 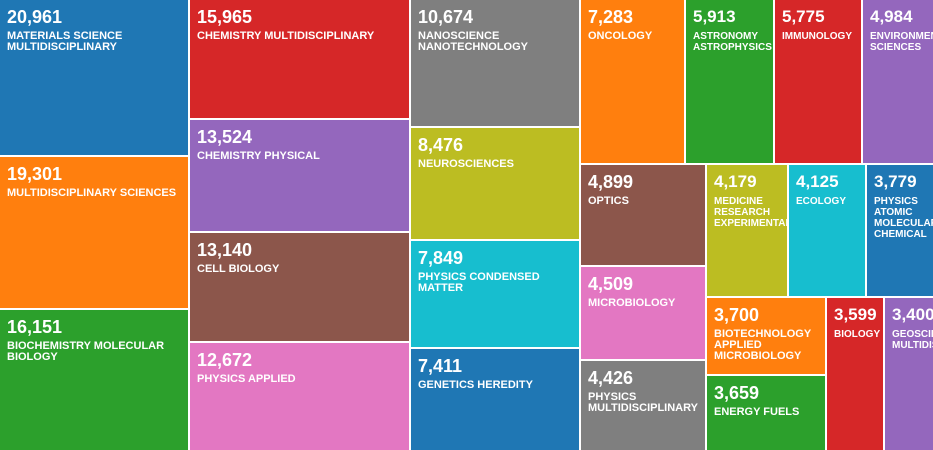 What do you see at coordinates (238, 269) in the screenshot?
I see `tile-label: CELL BIOLOGY` at bounding box center [238, 269].